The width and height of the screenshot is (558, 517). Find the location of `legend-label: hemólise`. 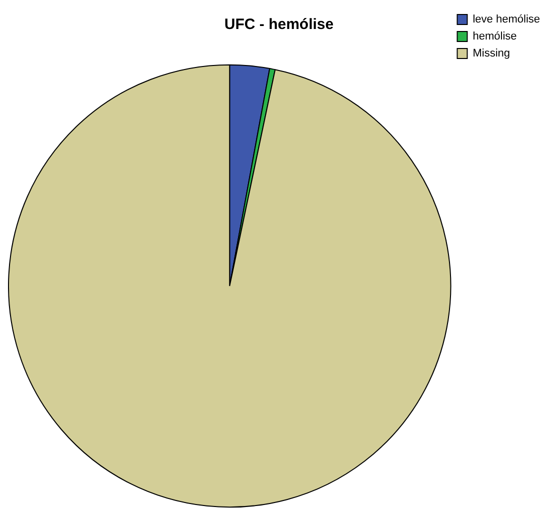

legend-label: hemólise is located at coordinates (494, 36).